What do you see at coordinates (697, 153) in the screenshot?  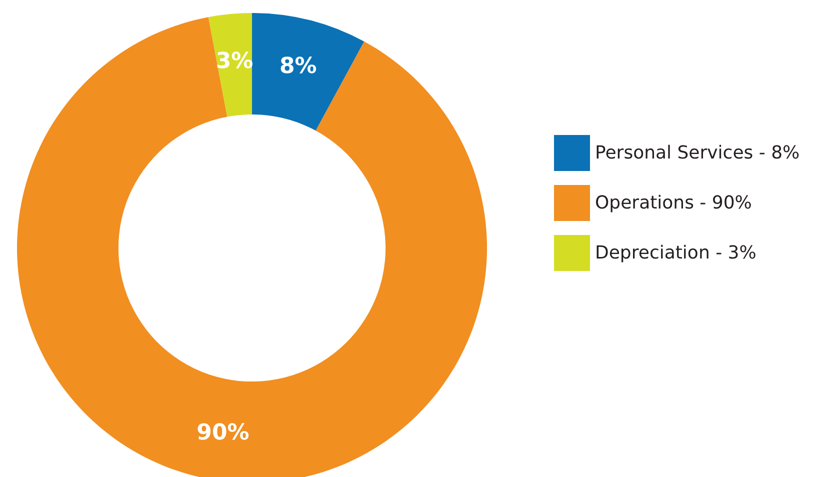 I see `legend-label: Personal Services - 8%` at bounding box center [697, 153].